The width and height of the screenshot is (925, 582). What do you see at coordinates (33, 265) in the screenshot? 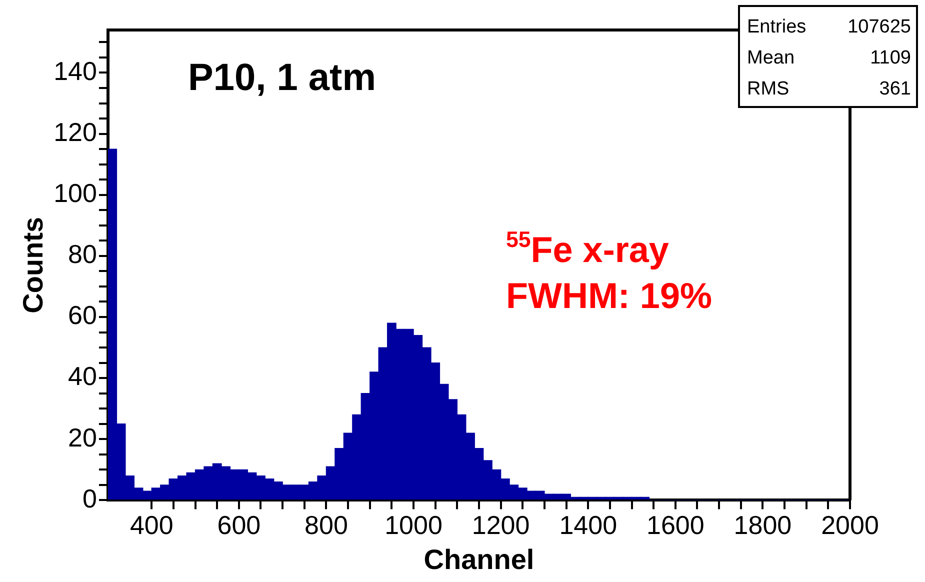
I see `y-axis-title: Counts` at bounding box center [33, 265].